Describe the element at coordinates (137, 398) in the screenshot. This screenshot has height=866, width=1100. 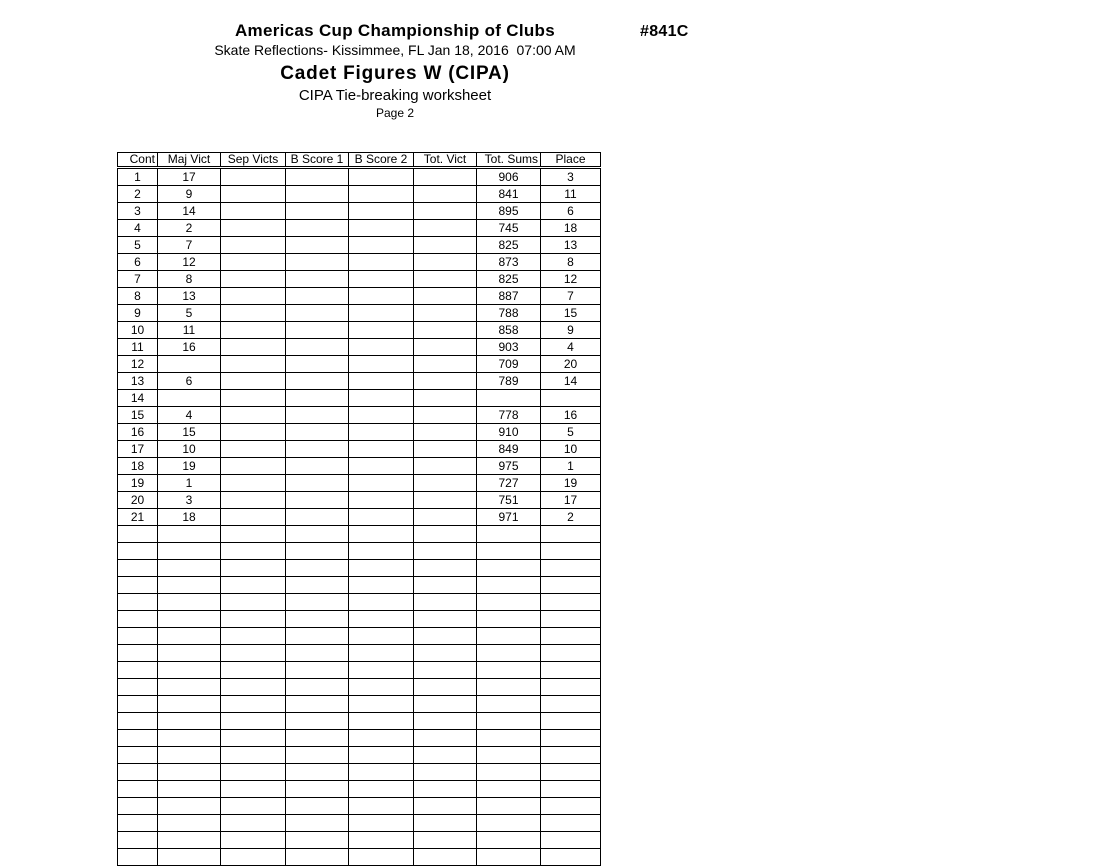
I see `cell-cont: 14` at that location.